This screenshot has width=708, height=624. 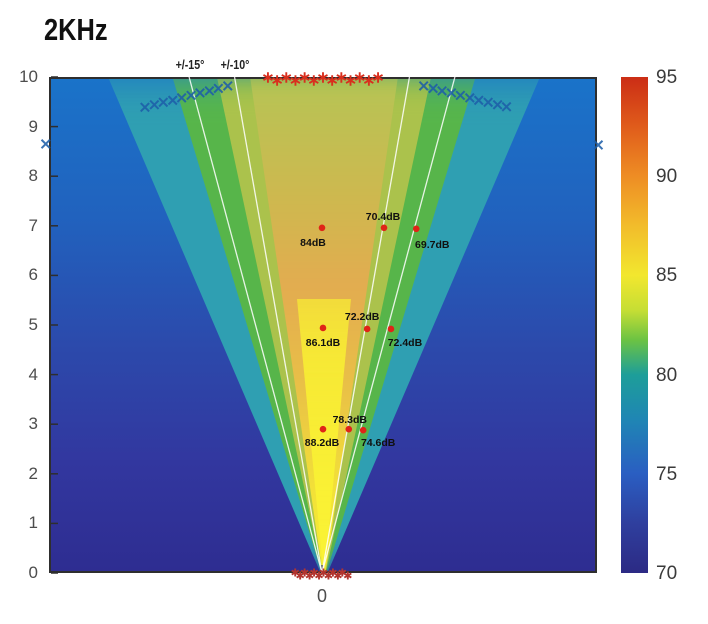 I want to click on y-axis-tick-label: 4, so click(x=33, y=374).